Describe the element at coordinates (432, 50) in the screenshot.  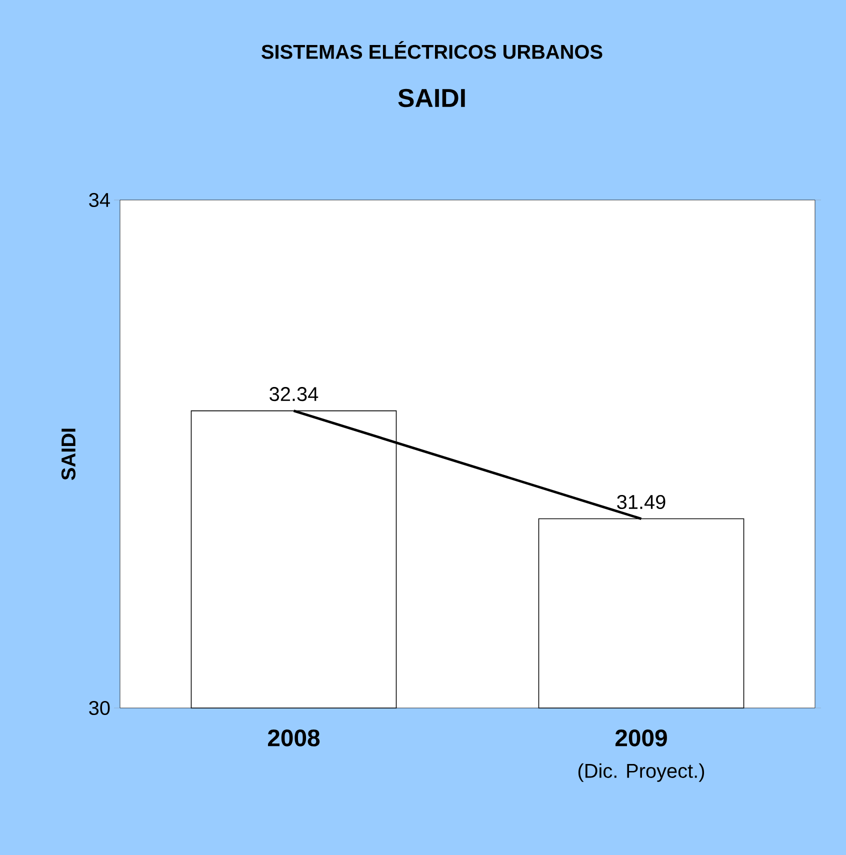
I see `chart-title: SISTEMAS ELÉCTRICOS URBANOS` at that location.